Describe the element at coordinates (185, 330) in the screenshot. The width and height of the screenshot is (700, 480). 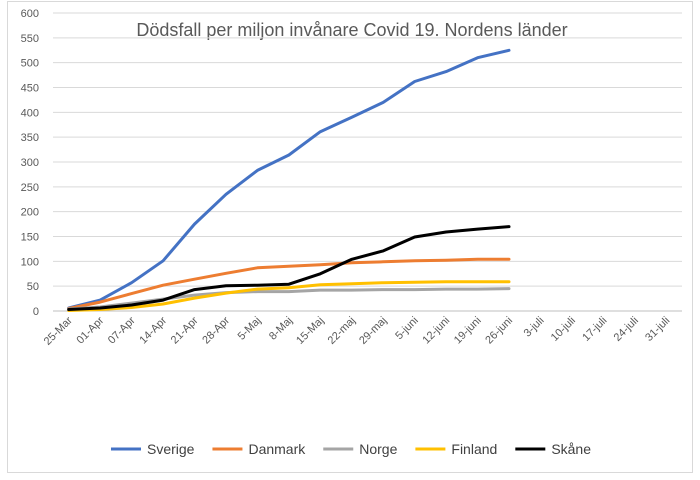
I see `x-tick-label: 21-Apr` at that location.